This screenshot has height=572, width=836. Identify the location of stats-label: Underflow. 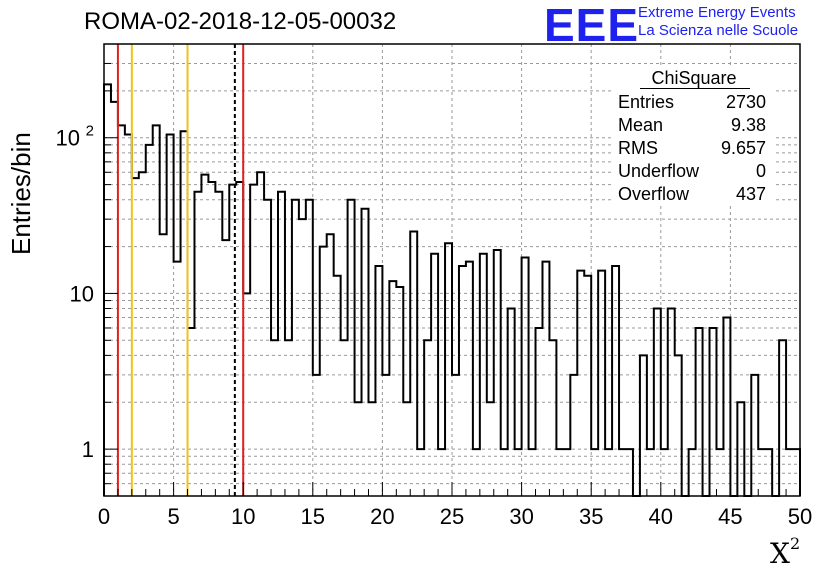
(659, 171).